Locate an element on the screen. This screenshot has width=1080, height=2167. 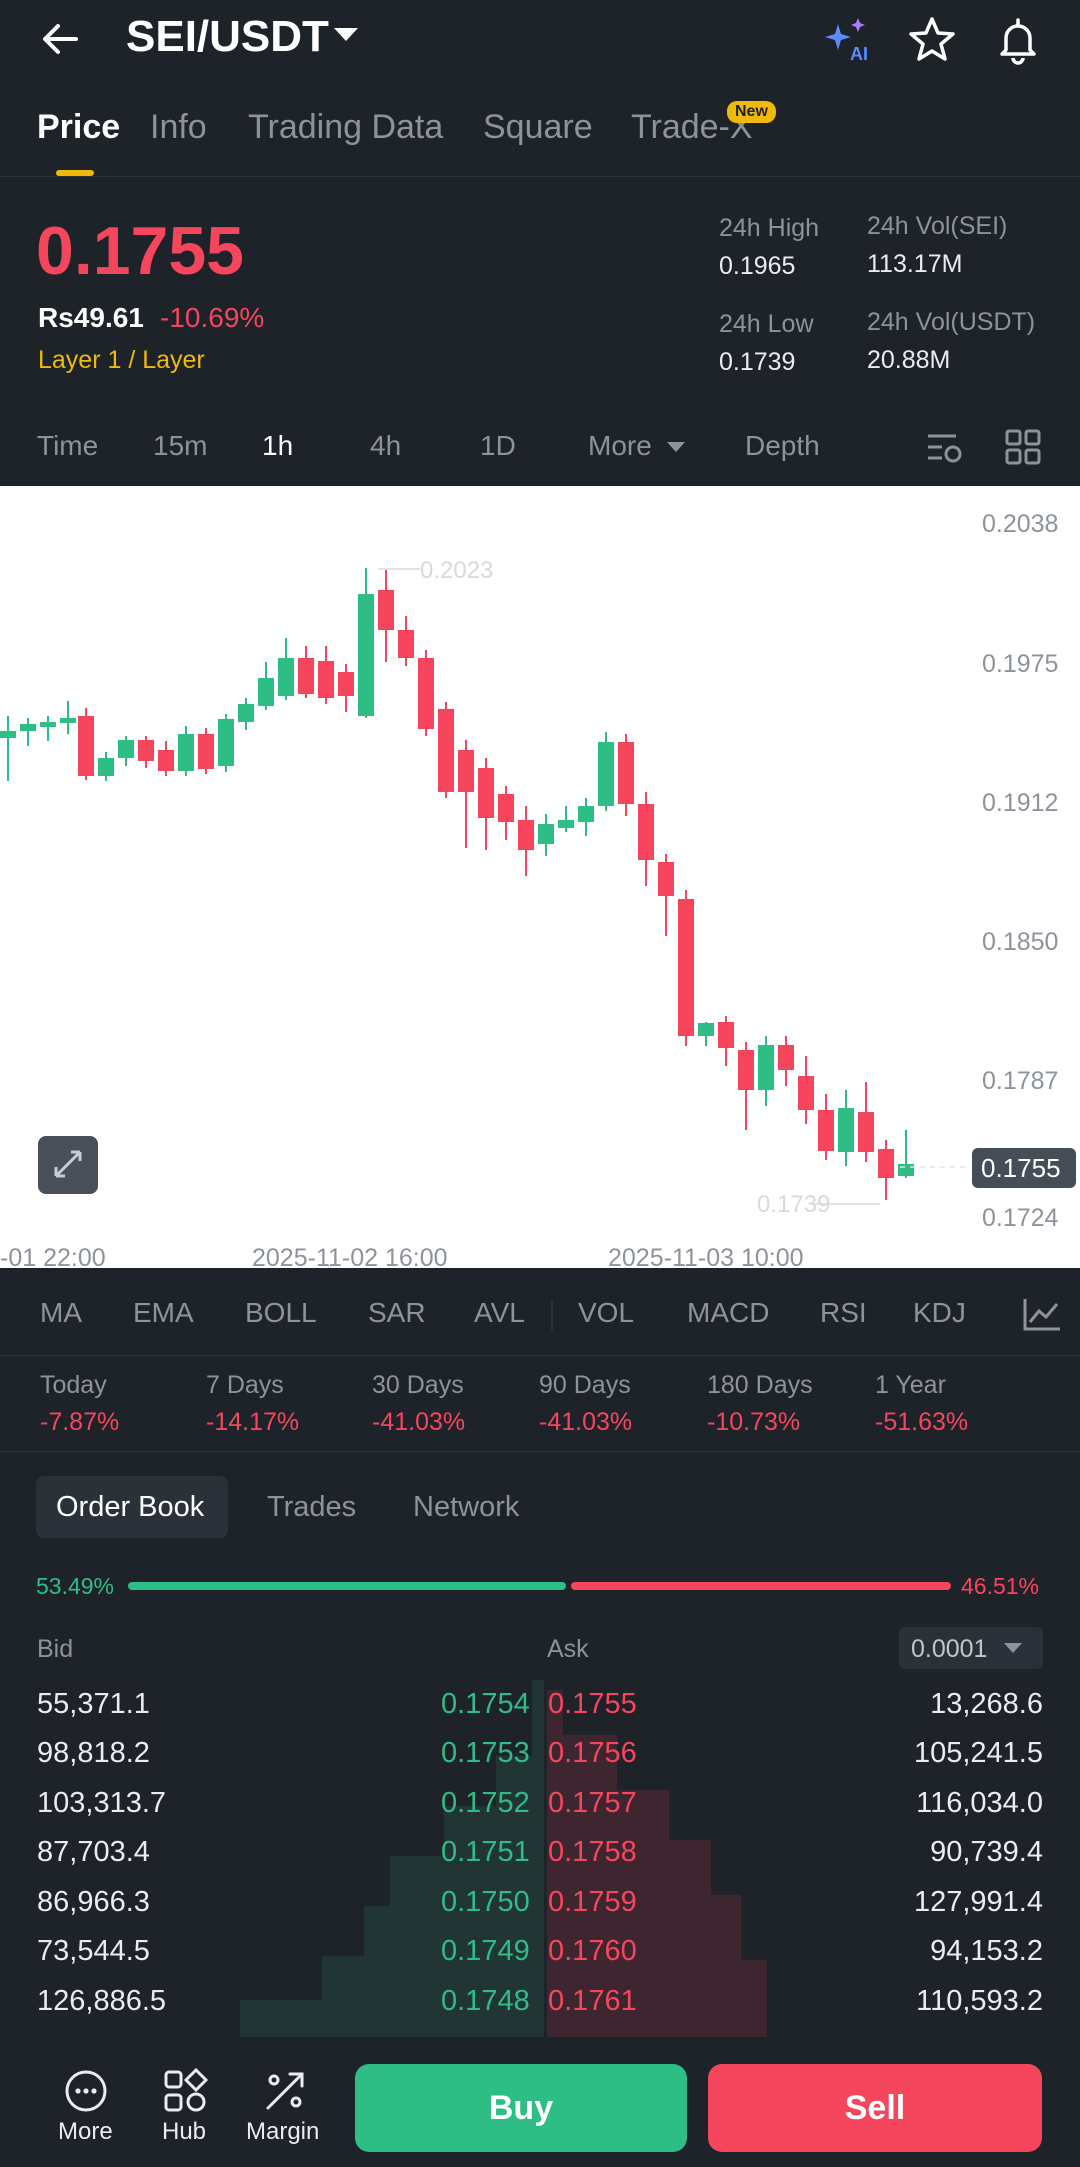
ask-price: 0.1760 is located at coordinates (592, 1951).